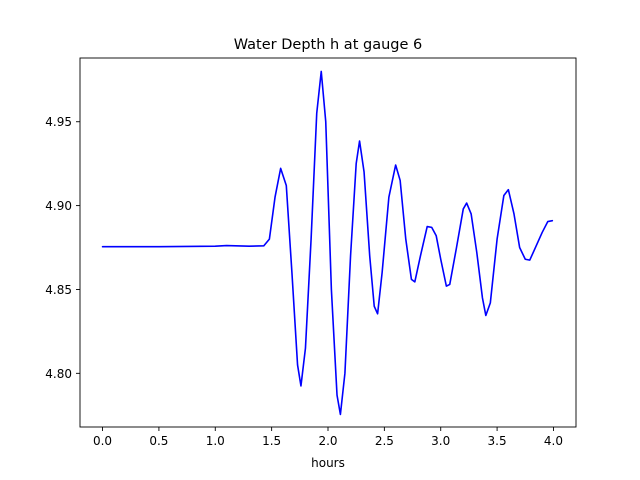 The image size is (640, 480). What do you see at coordinates (158, 441) in the screenshot?
I see `x-tick-label: 0.5` at bounding box center [158, 441].